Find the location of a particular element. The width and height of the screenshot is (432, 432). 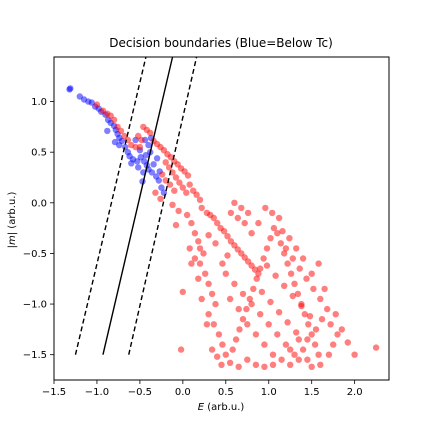

y-tick-label-4: 0.5 is located at coordinates (39, 153).